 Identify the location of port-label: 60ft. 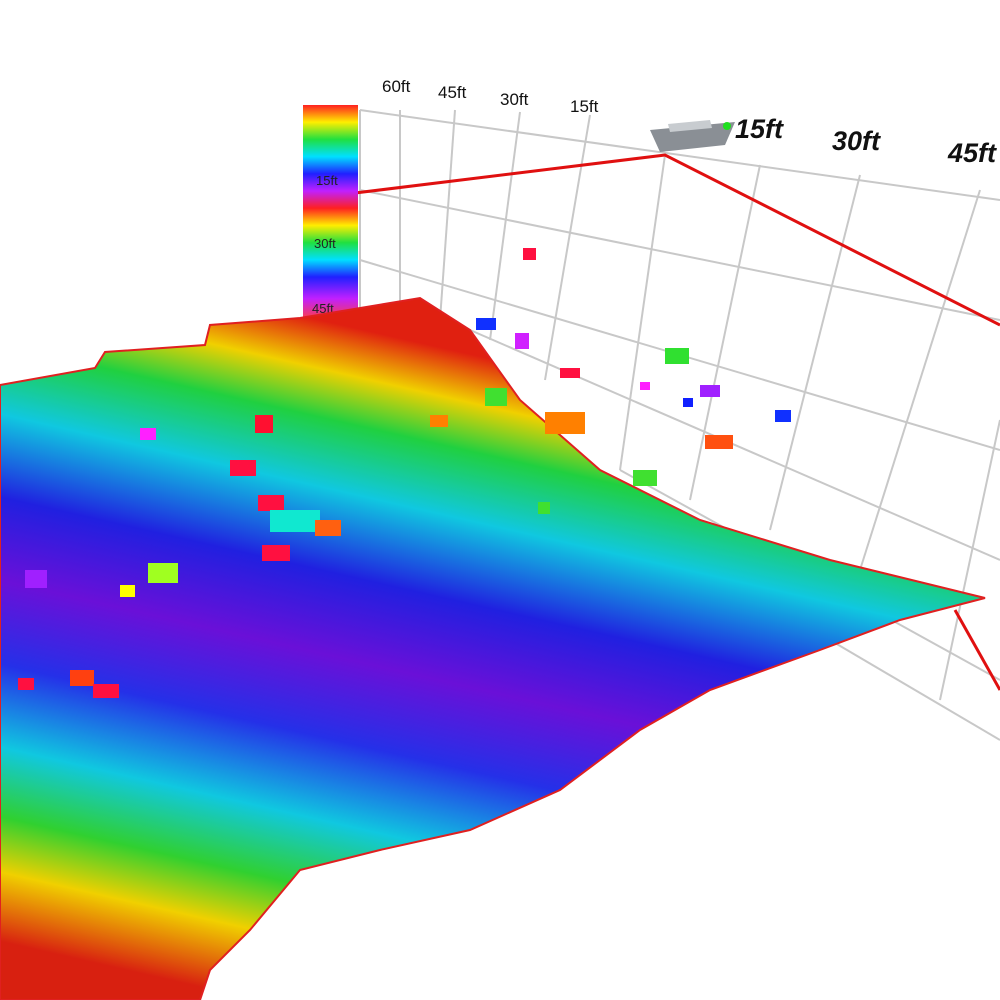
(396, 86).